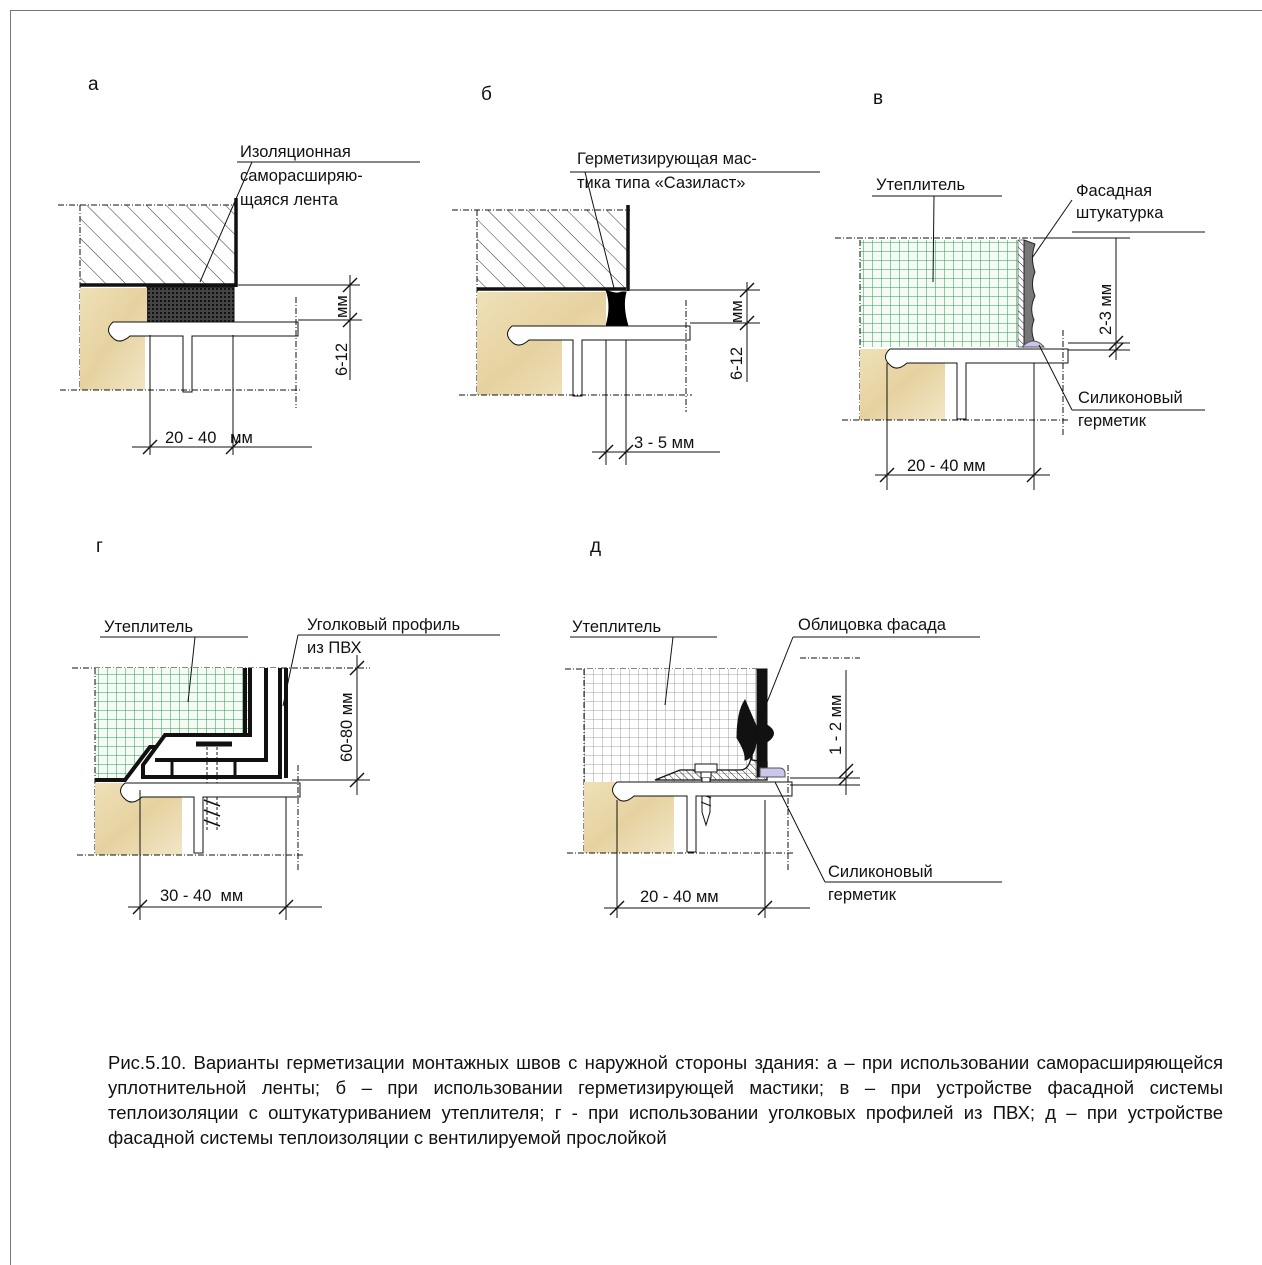 The height and width of the screenshot is (1265, 1262). What do you see at coordinates (1020, 342) in the screenshot?
I see `panel-v` at bounding box center [1020, 342].